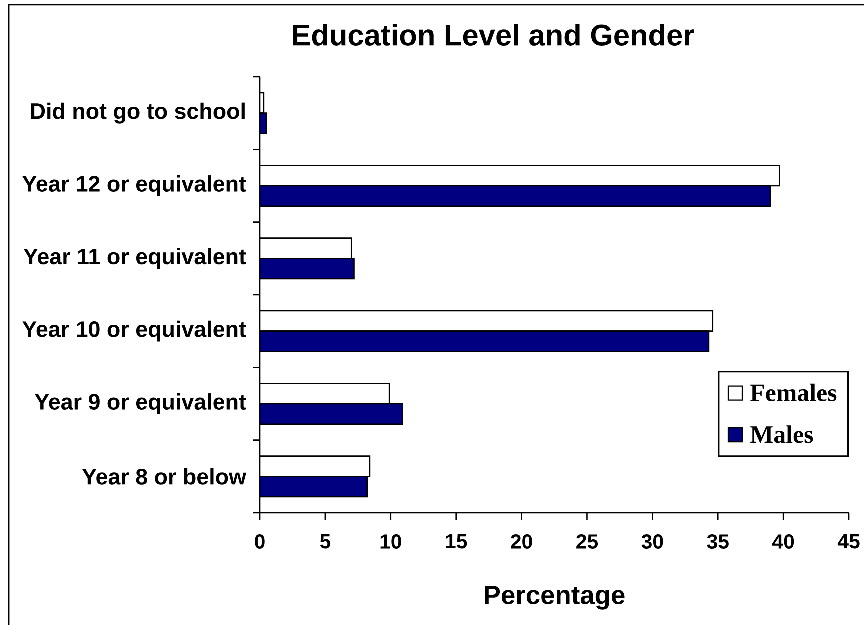 Image resolution: width=864 pixels, height=625 pixels. I want to click on x-tick-label: 25, so click(587, 541).